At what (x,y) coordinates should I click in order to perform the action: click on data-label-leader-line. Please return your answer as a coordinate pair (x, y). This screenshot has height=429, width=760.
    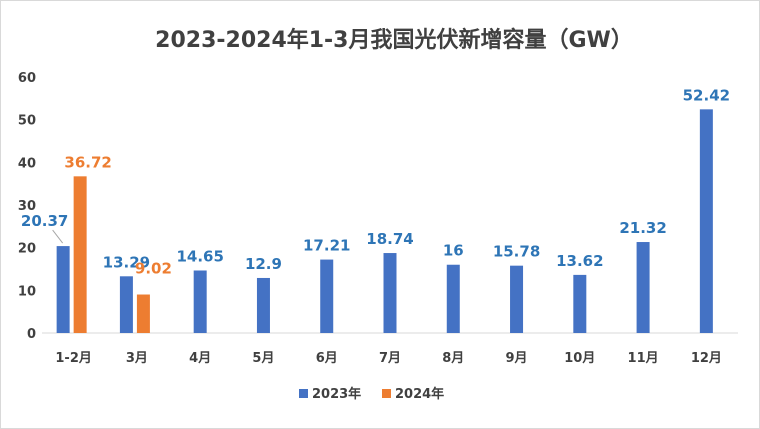
    Looking at the image, I should click on (58, 236).